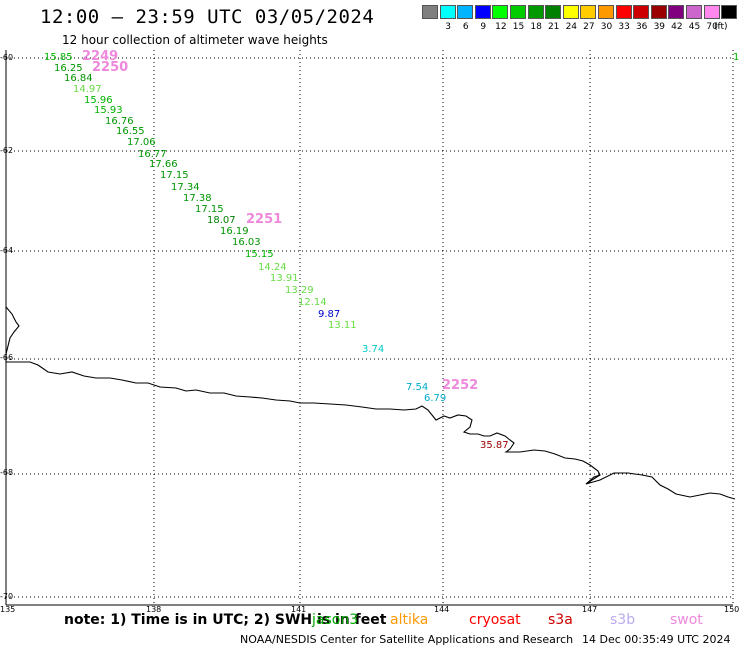 This screenshot has height=650, width=740. What do you see at coordinates (299, 609) in the screenshot?
I see `lon-label-141: 141` at bounding box center [299, 609].